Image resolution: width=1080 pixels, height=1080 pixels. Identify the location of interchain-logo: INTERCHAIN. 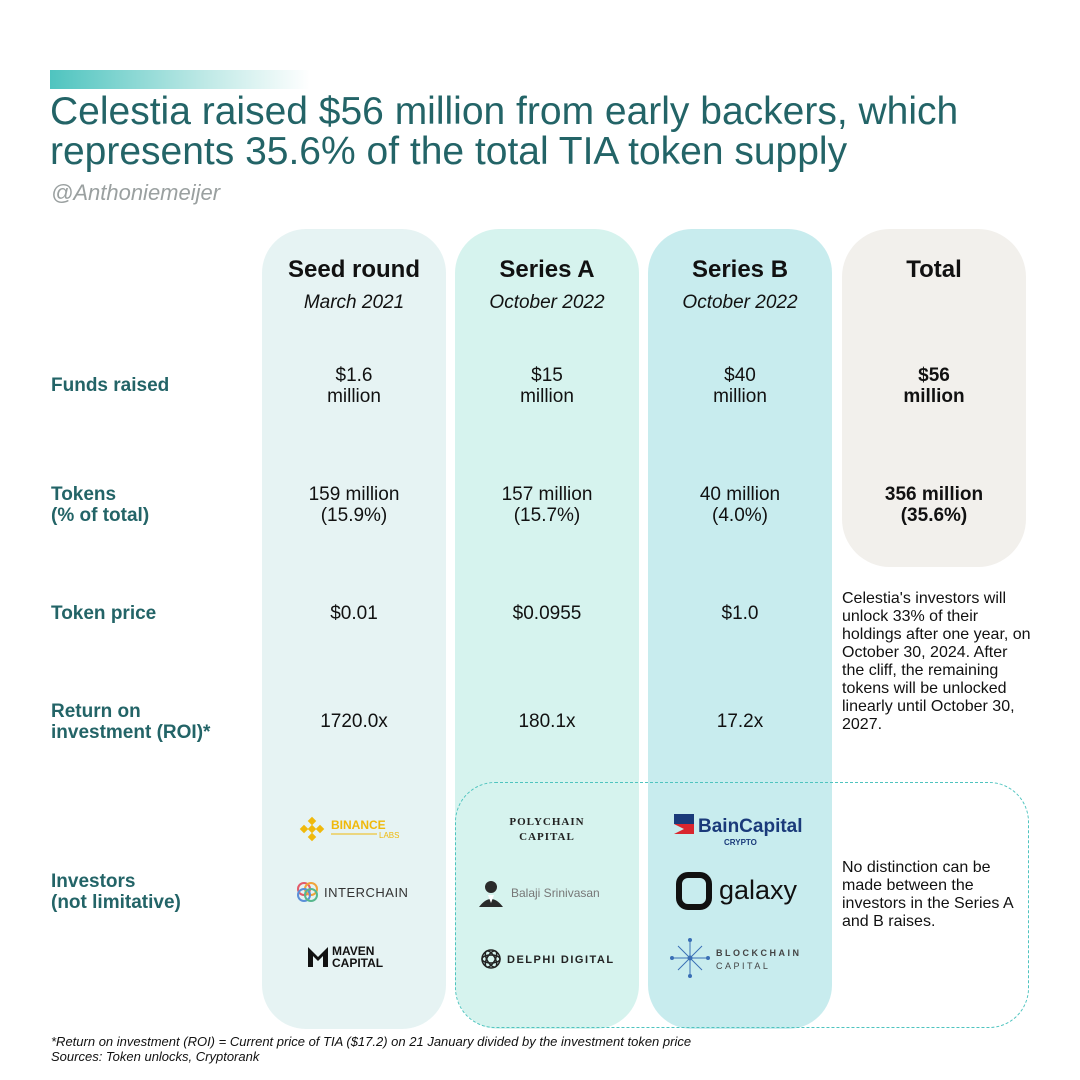
(354, 892).